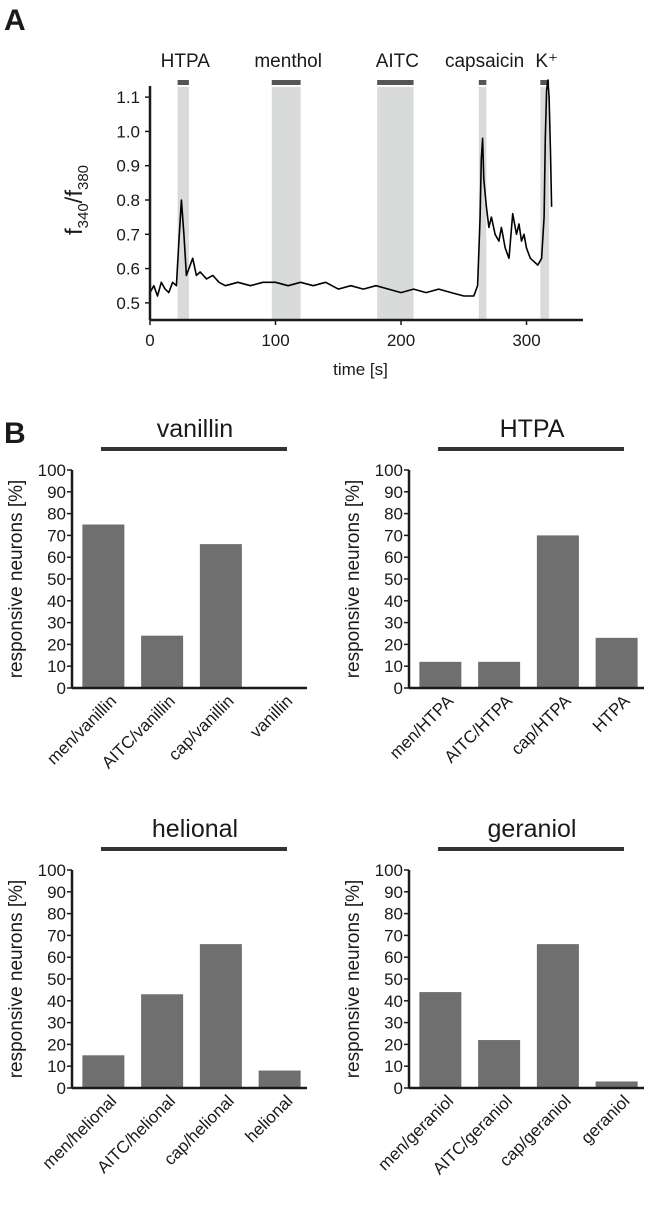 The image size is (660, 1213). Describe the element at coordinates (128, 200) in the screenshot. I see `y-tick-label: 0.8` at that location.